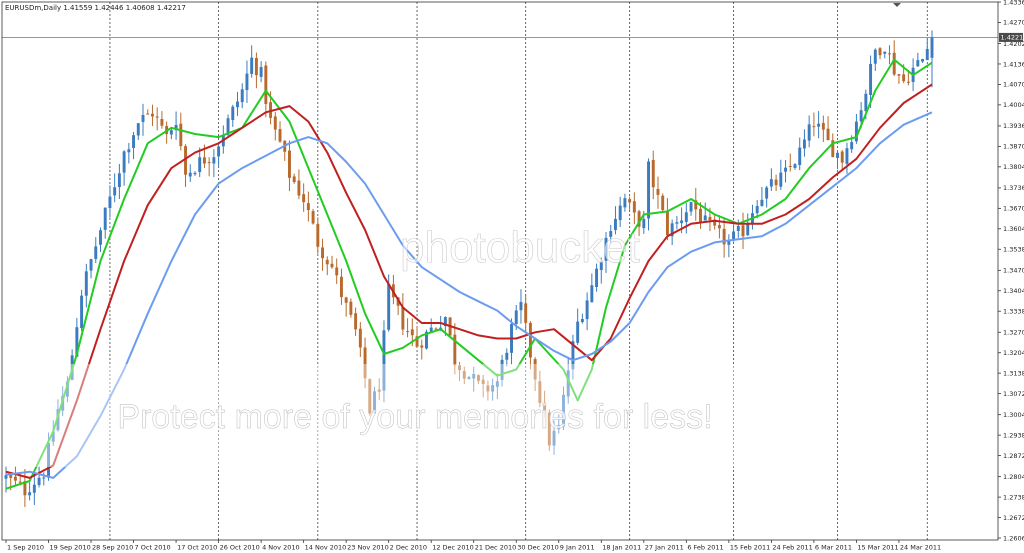 The image size is (1024, 553). I want to click on y-tick-label: 1.26720, so click(1013, 518).